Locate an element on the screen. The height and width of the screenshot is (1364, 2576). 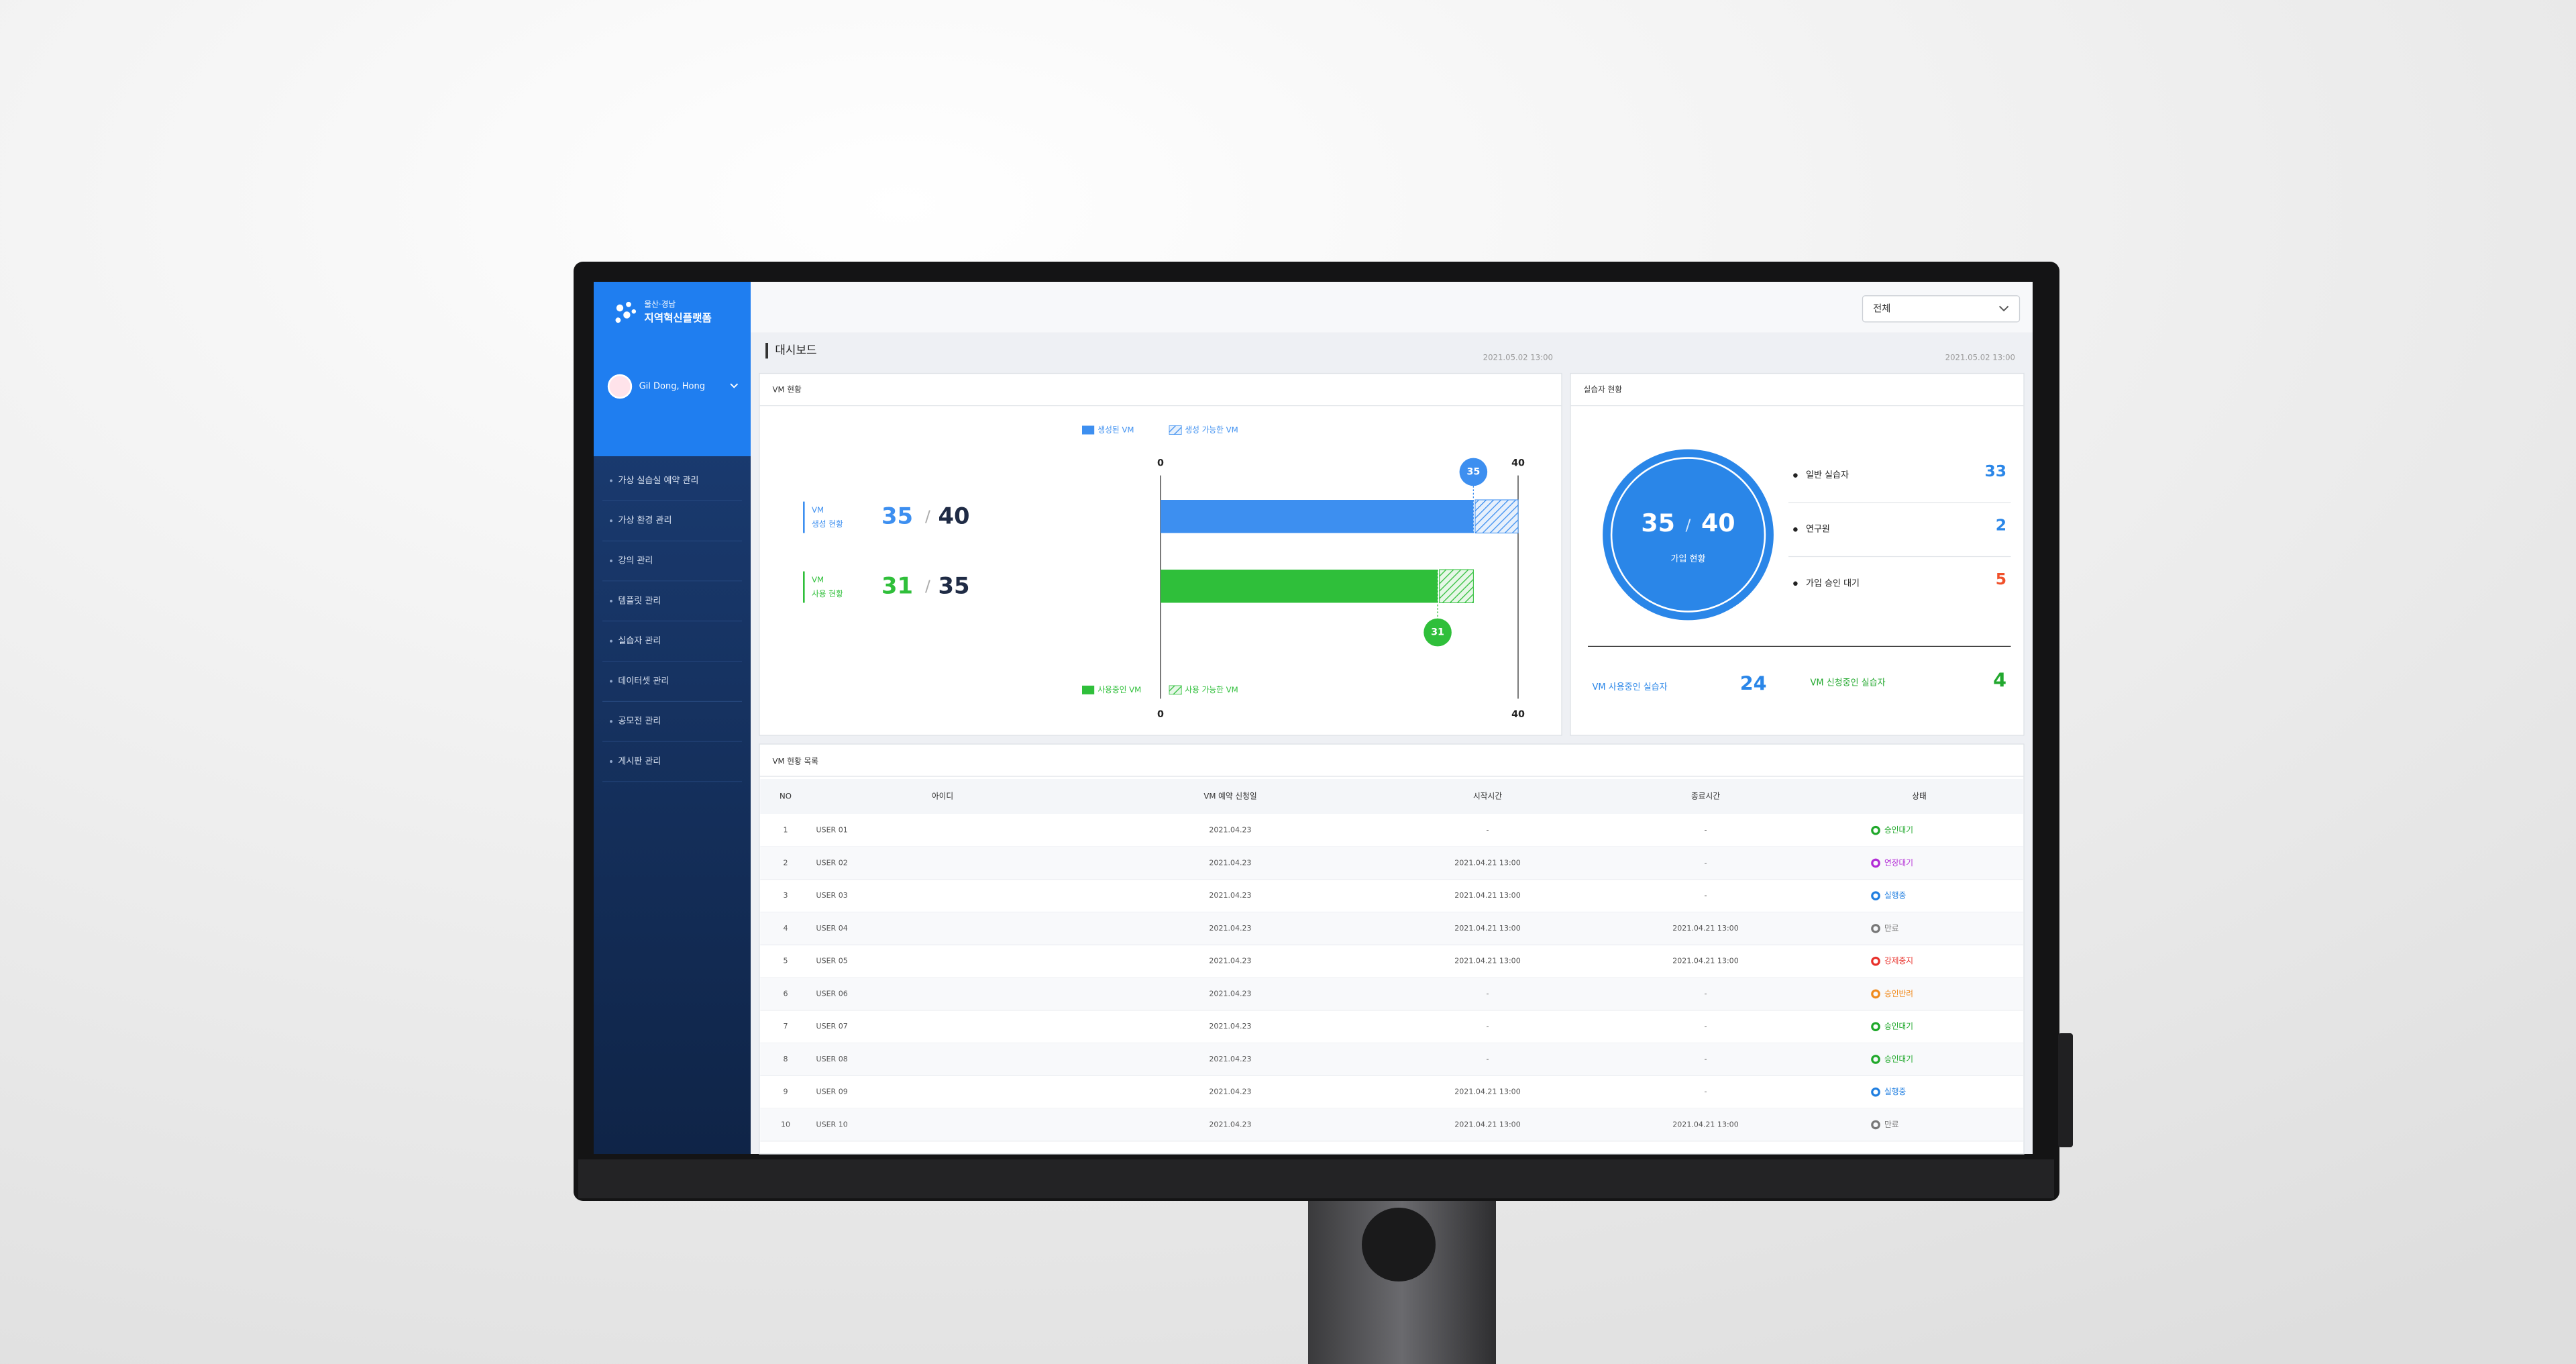
menu-item: 실습자 관리 is located at coordinates (639, 641).